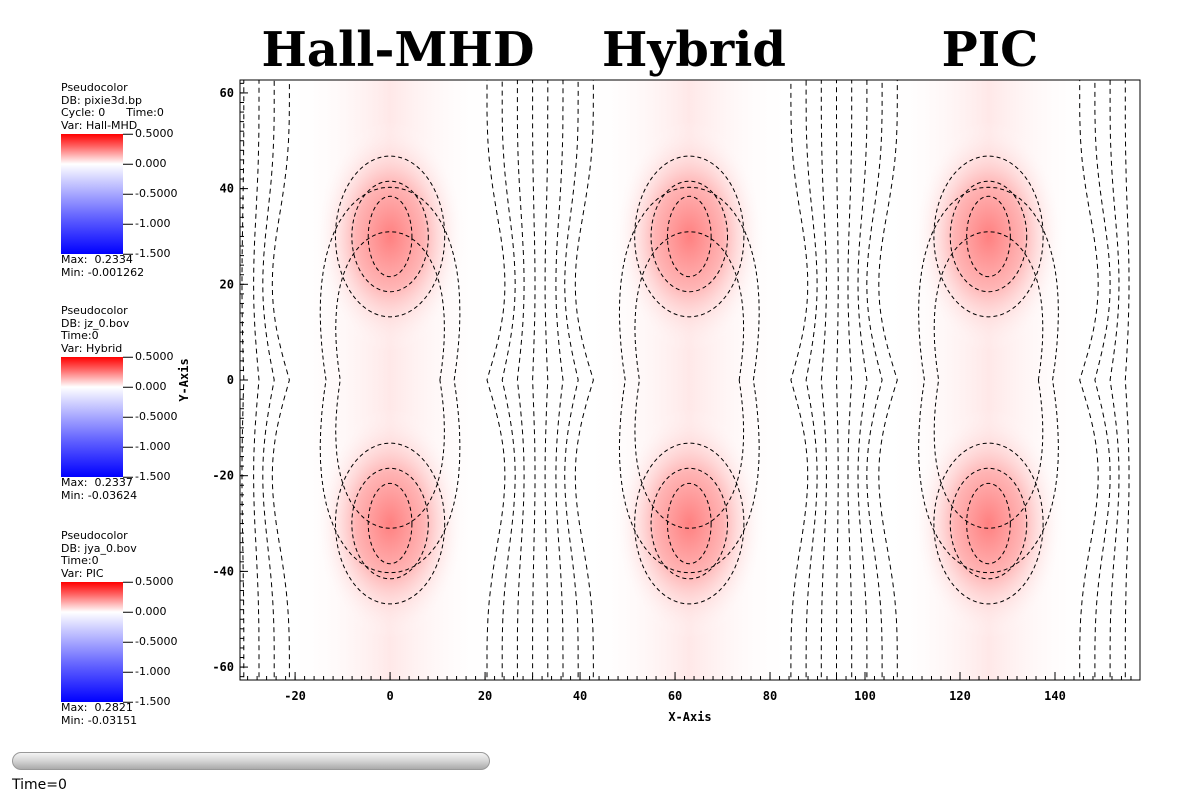  What do you see at coordinates (295, 696) in the screenshot?
I see `x-tick-label: -20` at bounding box center [295, 696].